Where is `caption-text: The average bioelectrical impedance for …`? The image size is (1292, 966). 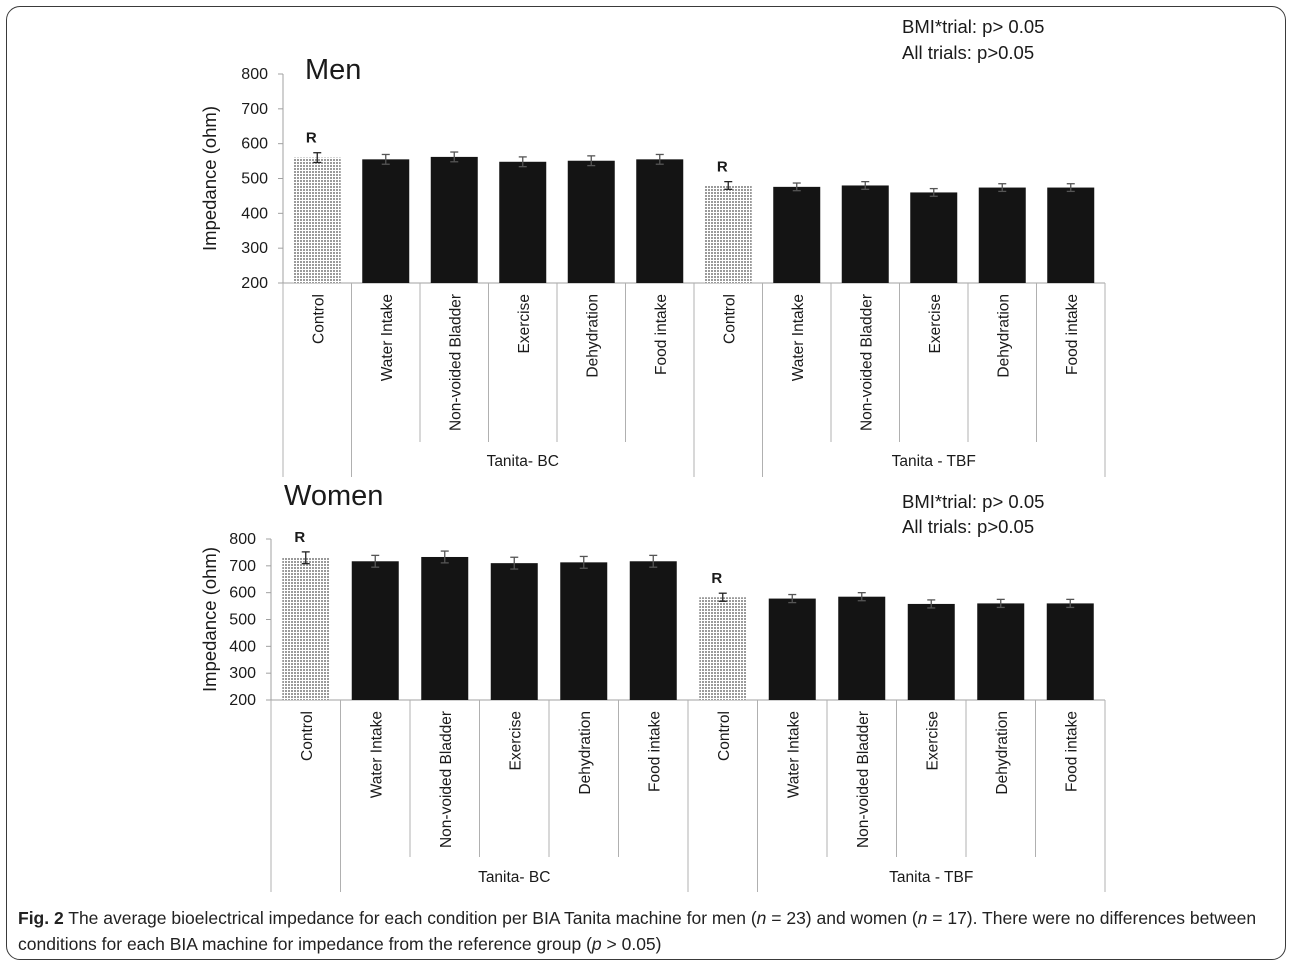
caption-text: The average bioelectrical impedance for … is located at coordinates (637, 931).